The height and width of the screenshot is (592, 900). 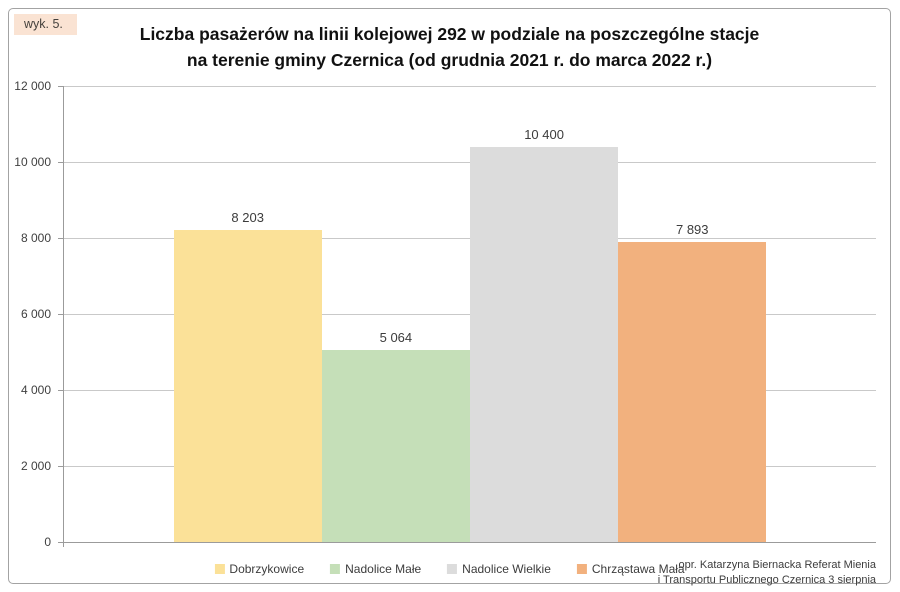 I want to click on bar-value-dobrzykowice: 8 203, so click(x=247, y=218).